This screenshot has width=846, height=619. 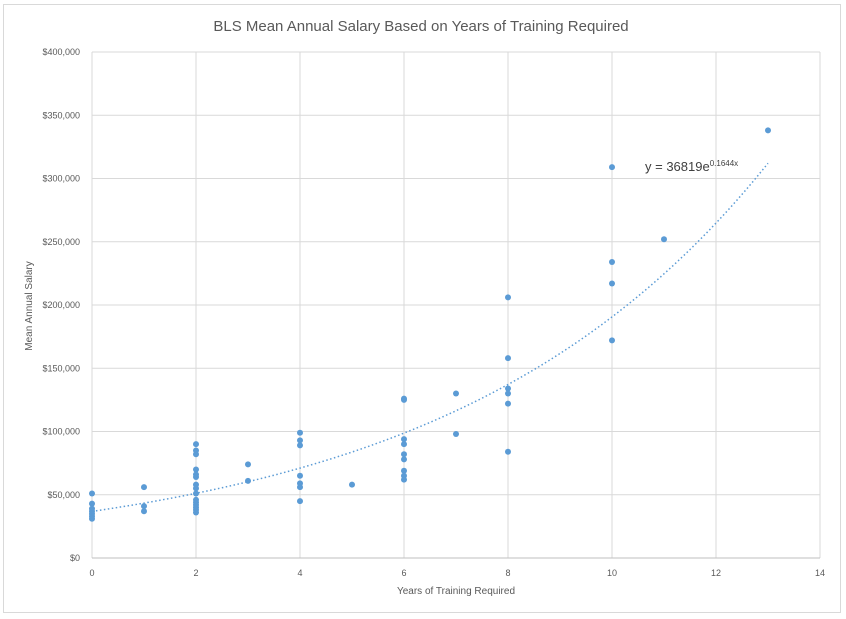 I want to click on equation-base: y = 36819e, so click(x=677, y=166).